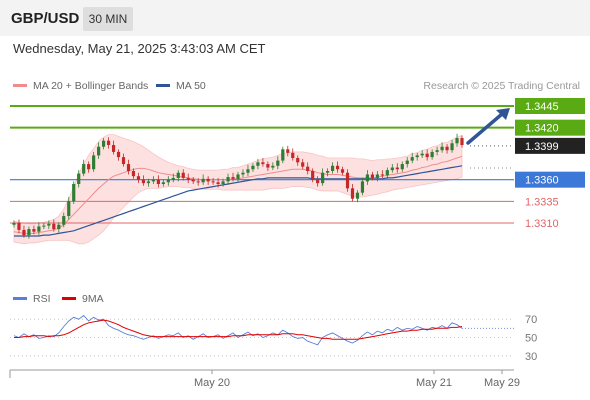 The width and height of the screenshot is (590, 400). Describe the element at coordinates (191, 86) in the screenshot. I see `legend-label-ma50: MA 50` at that location.